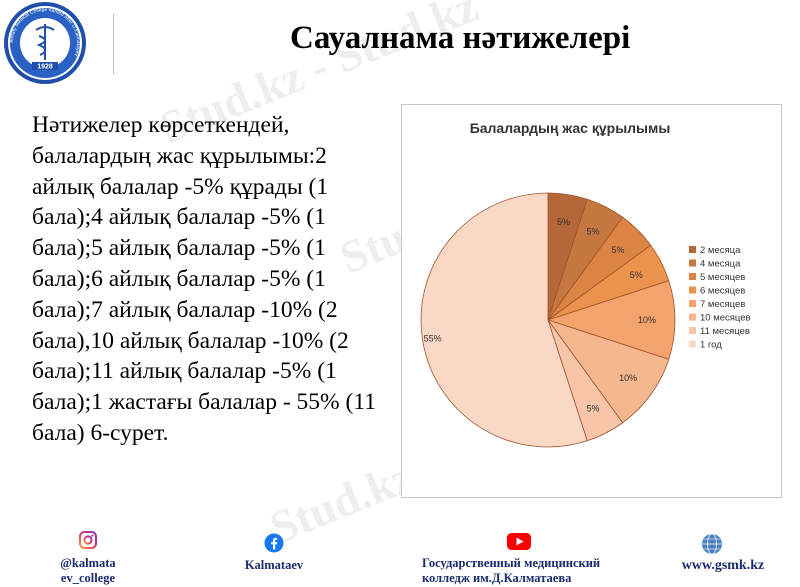 This screenshot has height=587, width=800. I want to click on website-label: www.gsmk.kz, so click(723, 565).